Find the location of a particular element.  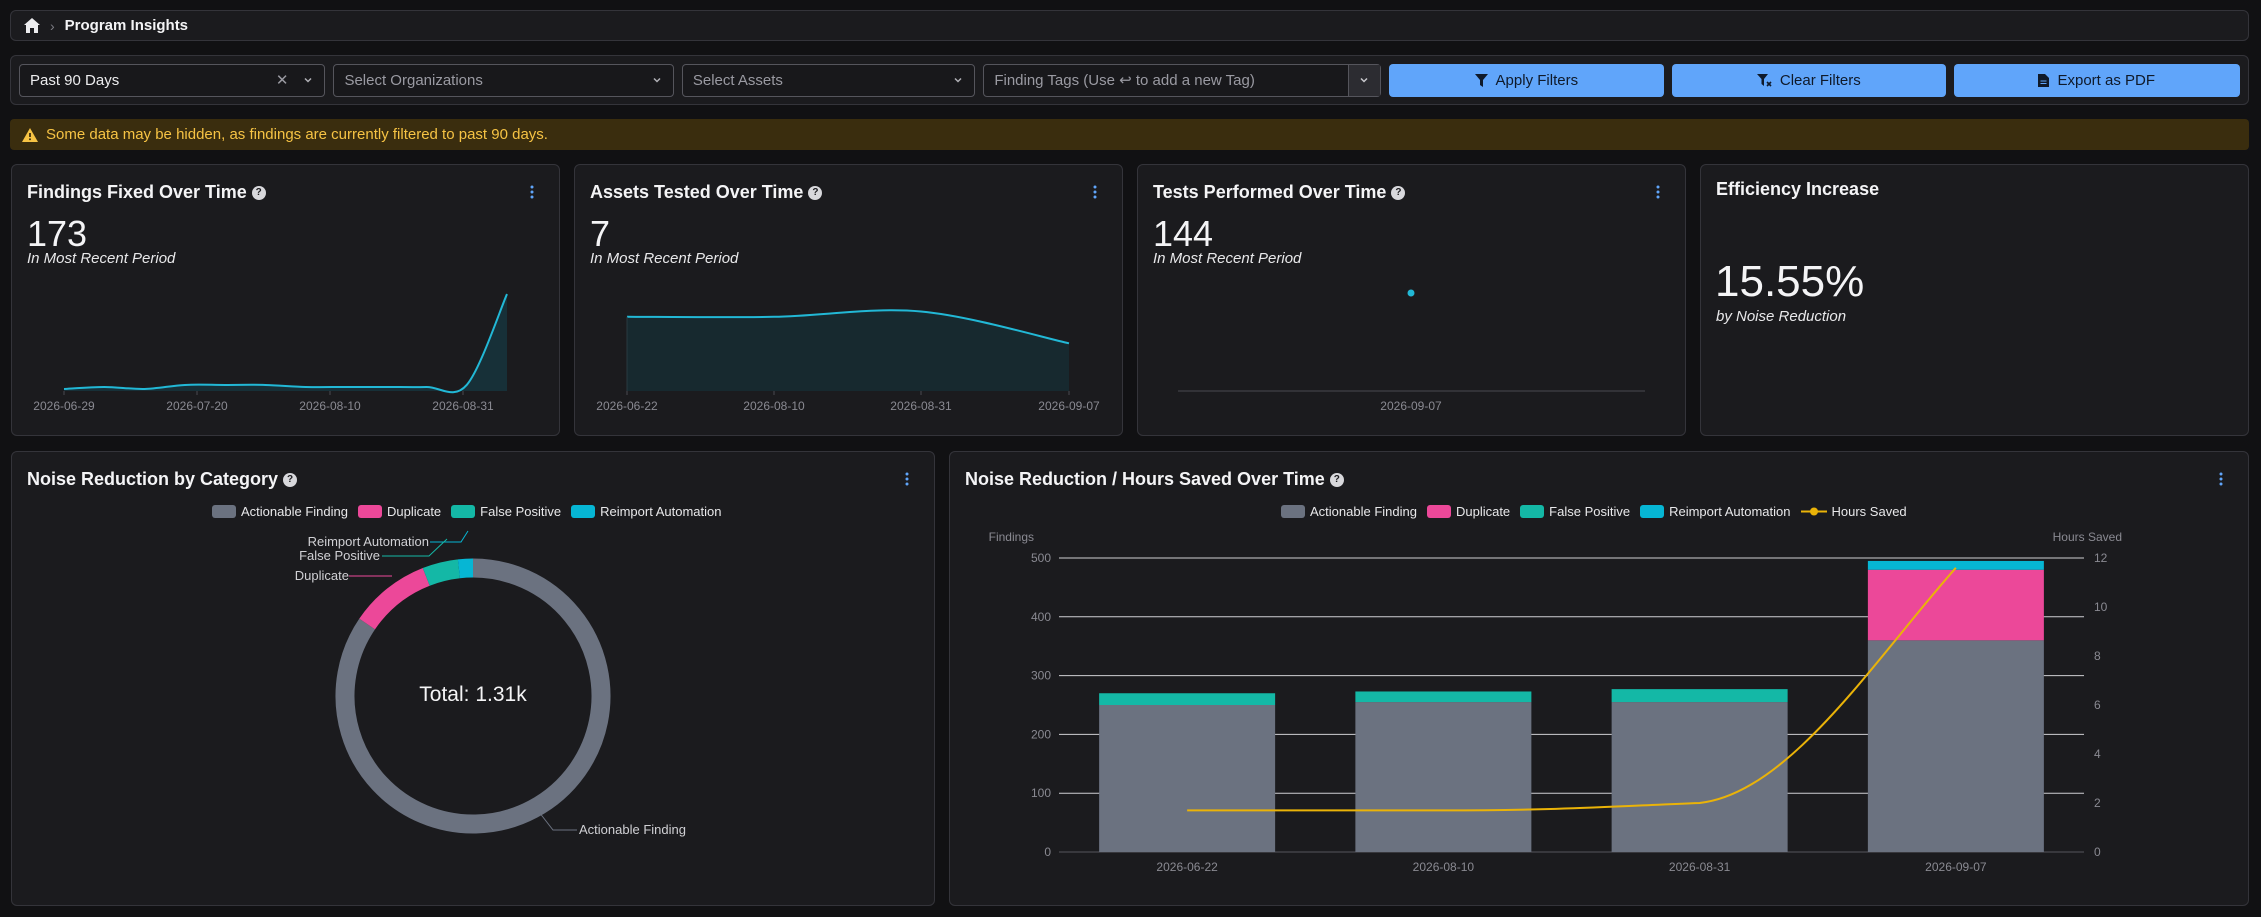

y-left-tick-label: 200 is located at coordinates (1041, 734).